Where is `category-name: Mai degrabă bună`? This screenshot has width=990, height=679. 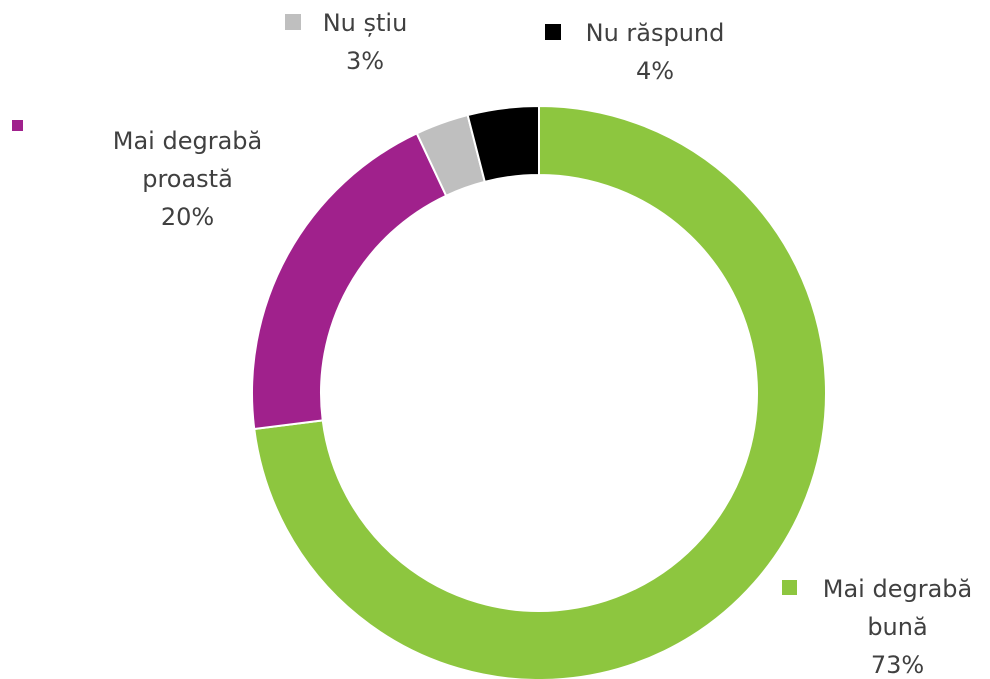
category-name: Mai degrabă bună is located at coordinates (897, 608).